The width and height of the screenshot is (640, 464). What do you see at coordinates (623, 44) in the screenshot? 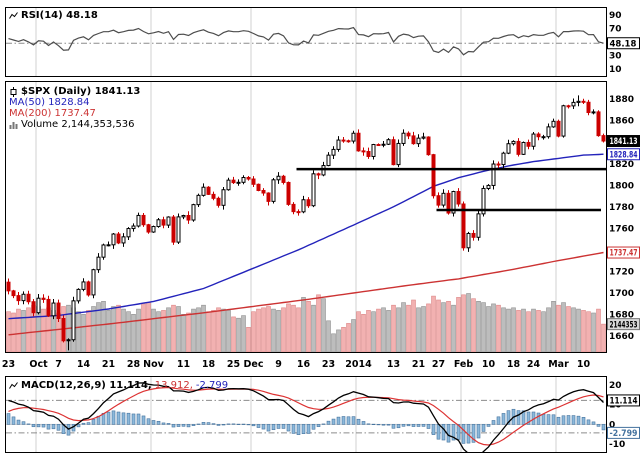
I see `rsi-value-label: 48.18` at bounding box center [623, 44].